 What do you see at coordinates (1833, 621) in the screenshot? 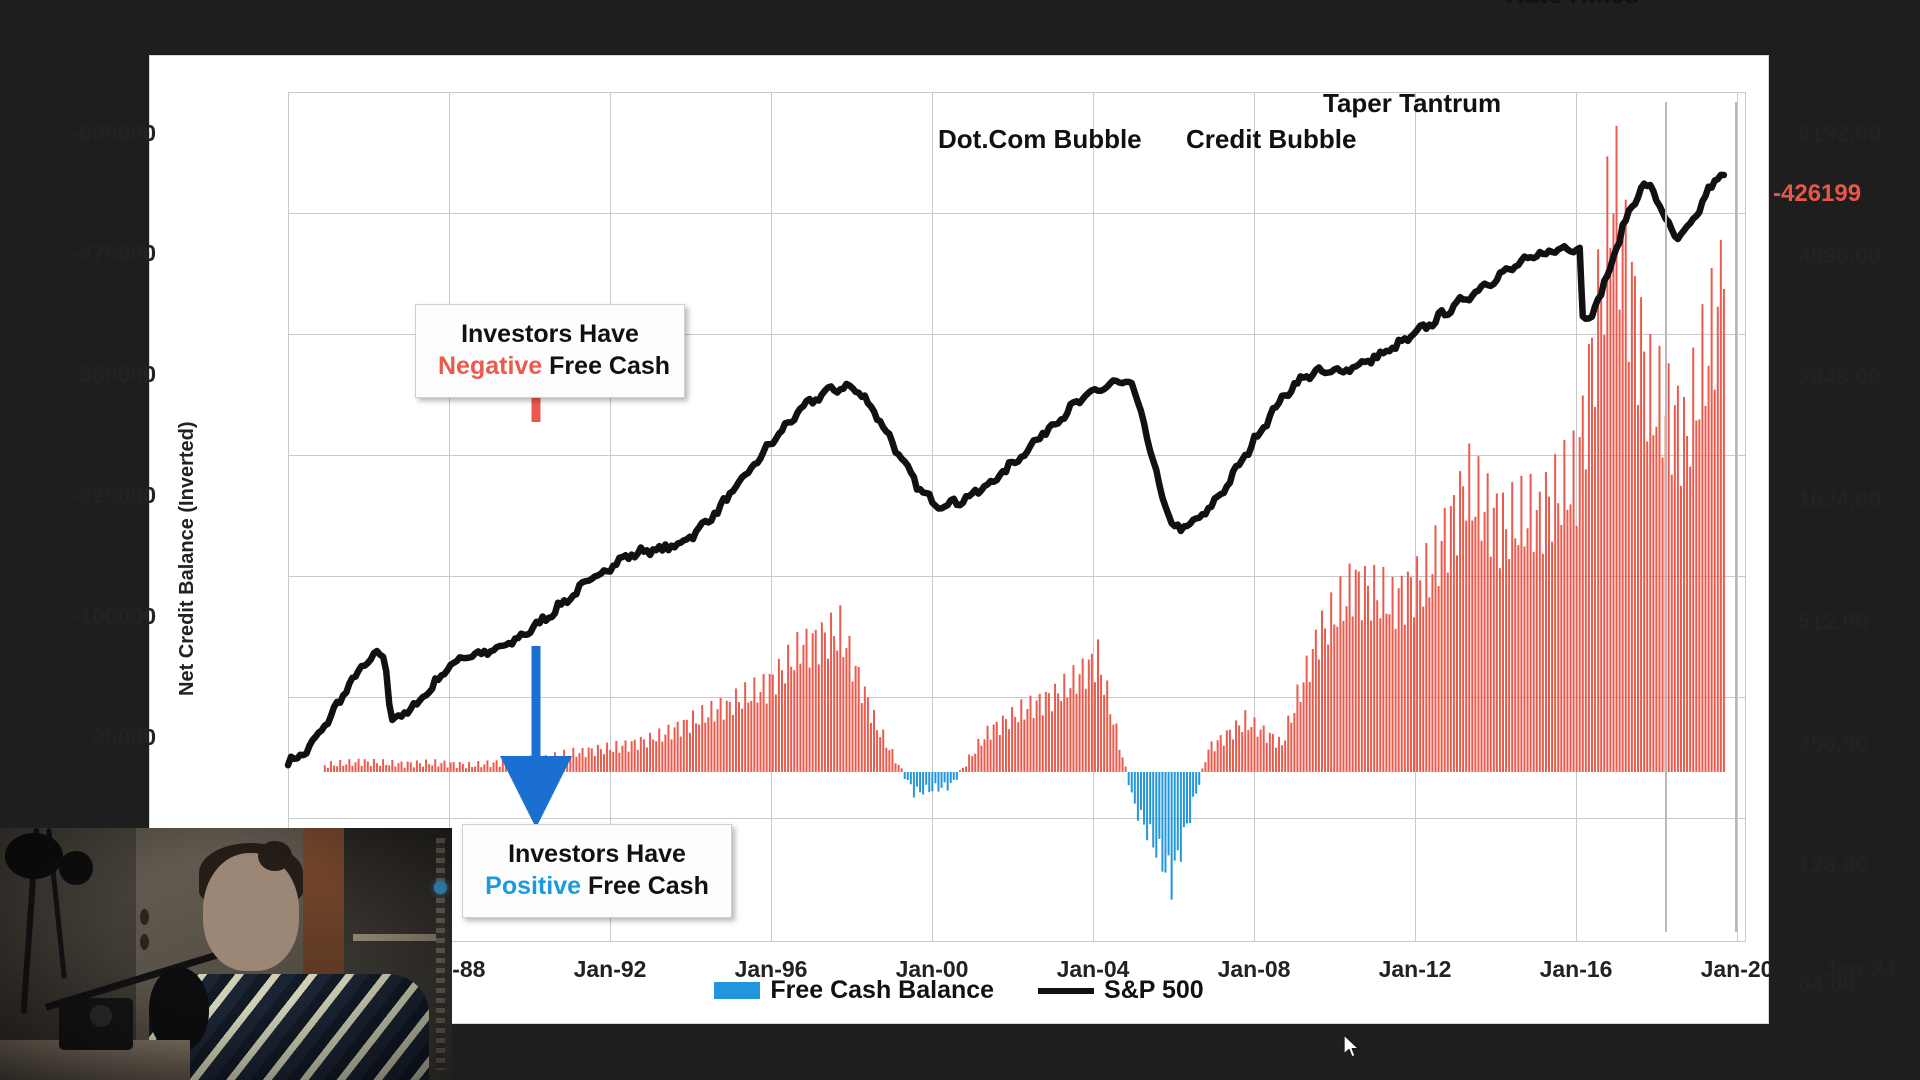
I see `right-tick-4: 512.00` at bounding box center [1833, 621].